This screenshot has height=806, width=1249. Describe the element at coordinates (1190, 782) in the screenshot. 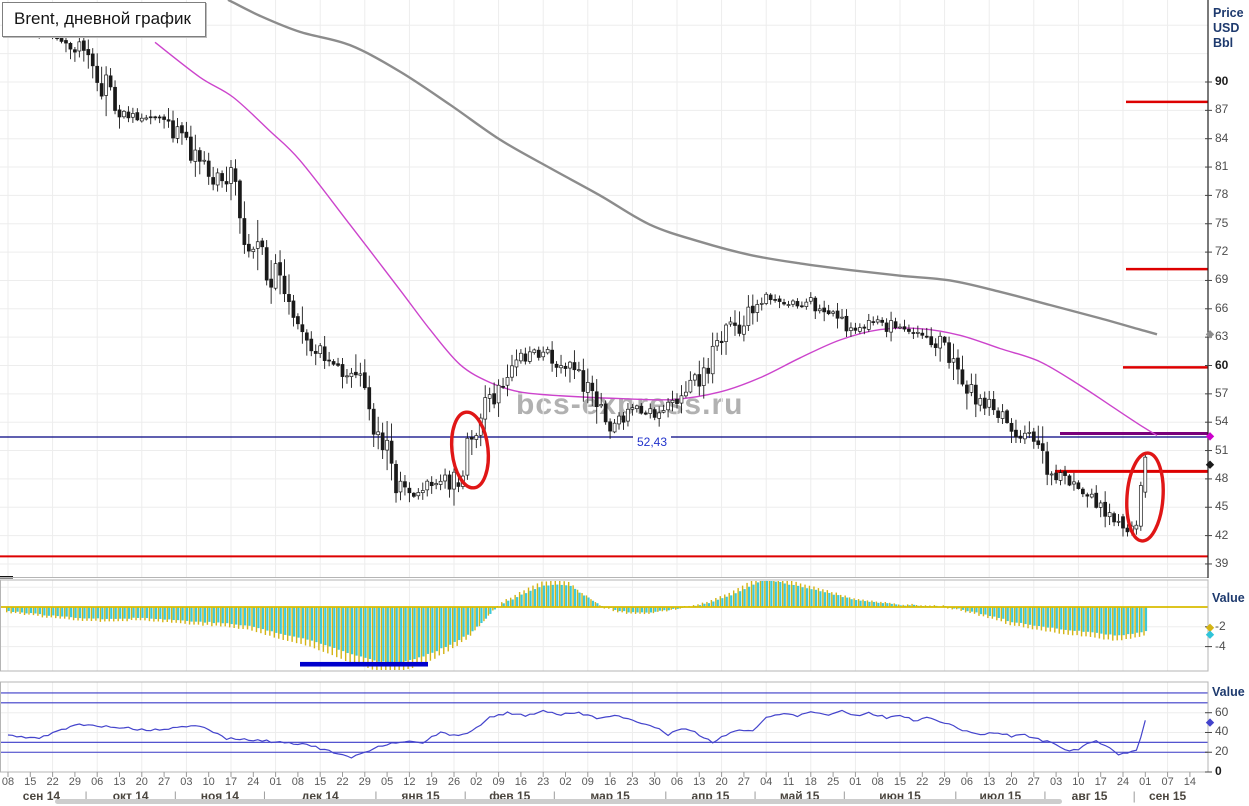

I see `date-week-label: 14` at that location.